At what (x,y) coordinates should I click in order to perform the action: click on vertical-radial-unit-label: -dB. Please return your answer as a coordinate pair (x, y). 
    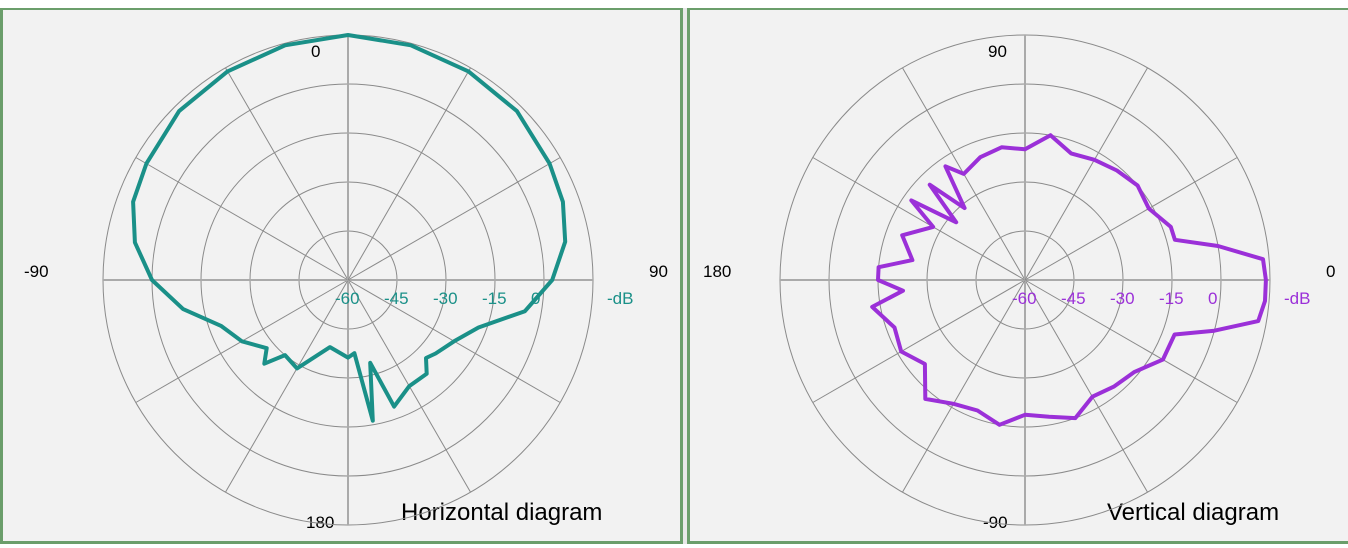
    Looking at the image, I should click on (1297, 298).